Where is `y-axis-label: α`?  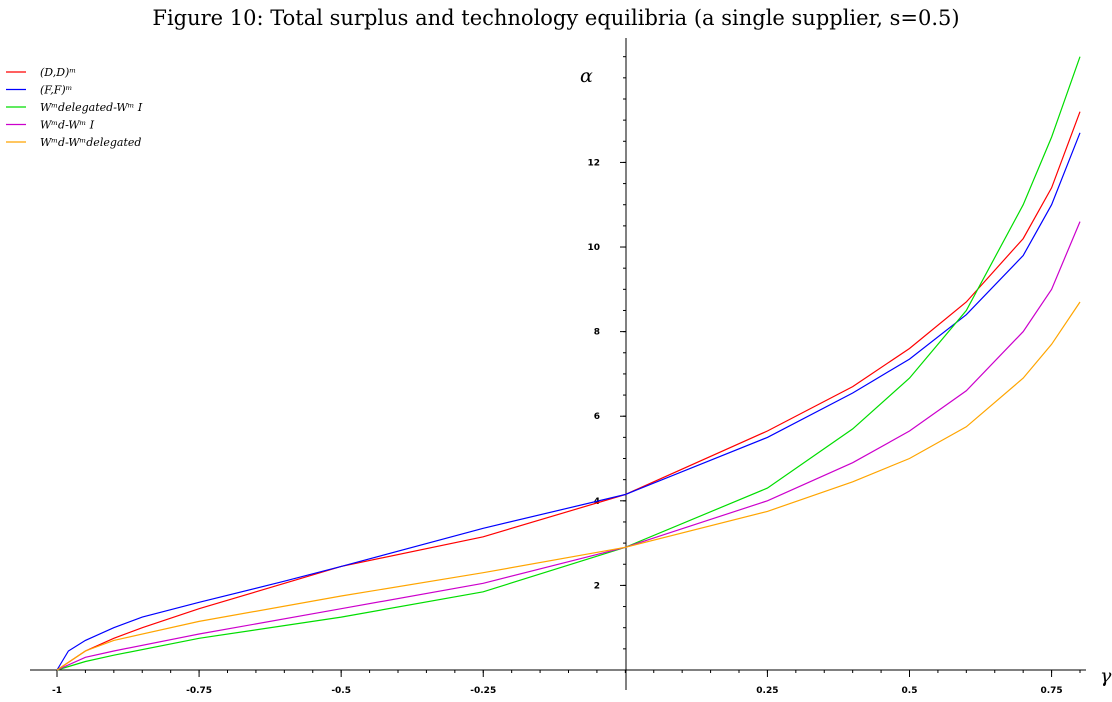
y-axis-label: α is located at coordinates (586, 76).